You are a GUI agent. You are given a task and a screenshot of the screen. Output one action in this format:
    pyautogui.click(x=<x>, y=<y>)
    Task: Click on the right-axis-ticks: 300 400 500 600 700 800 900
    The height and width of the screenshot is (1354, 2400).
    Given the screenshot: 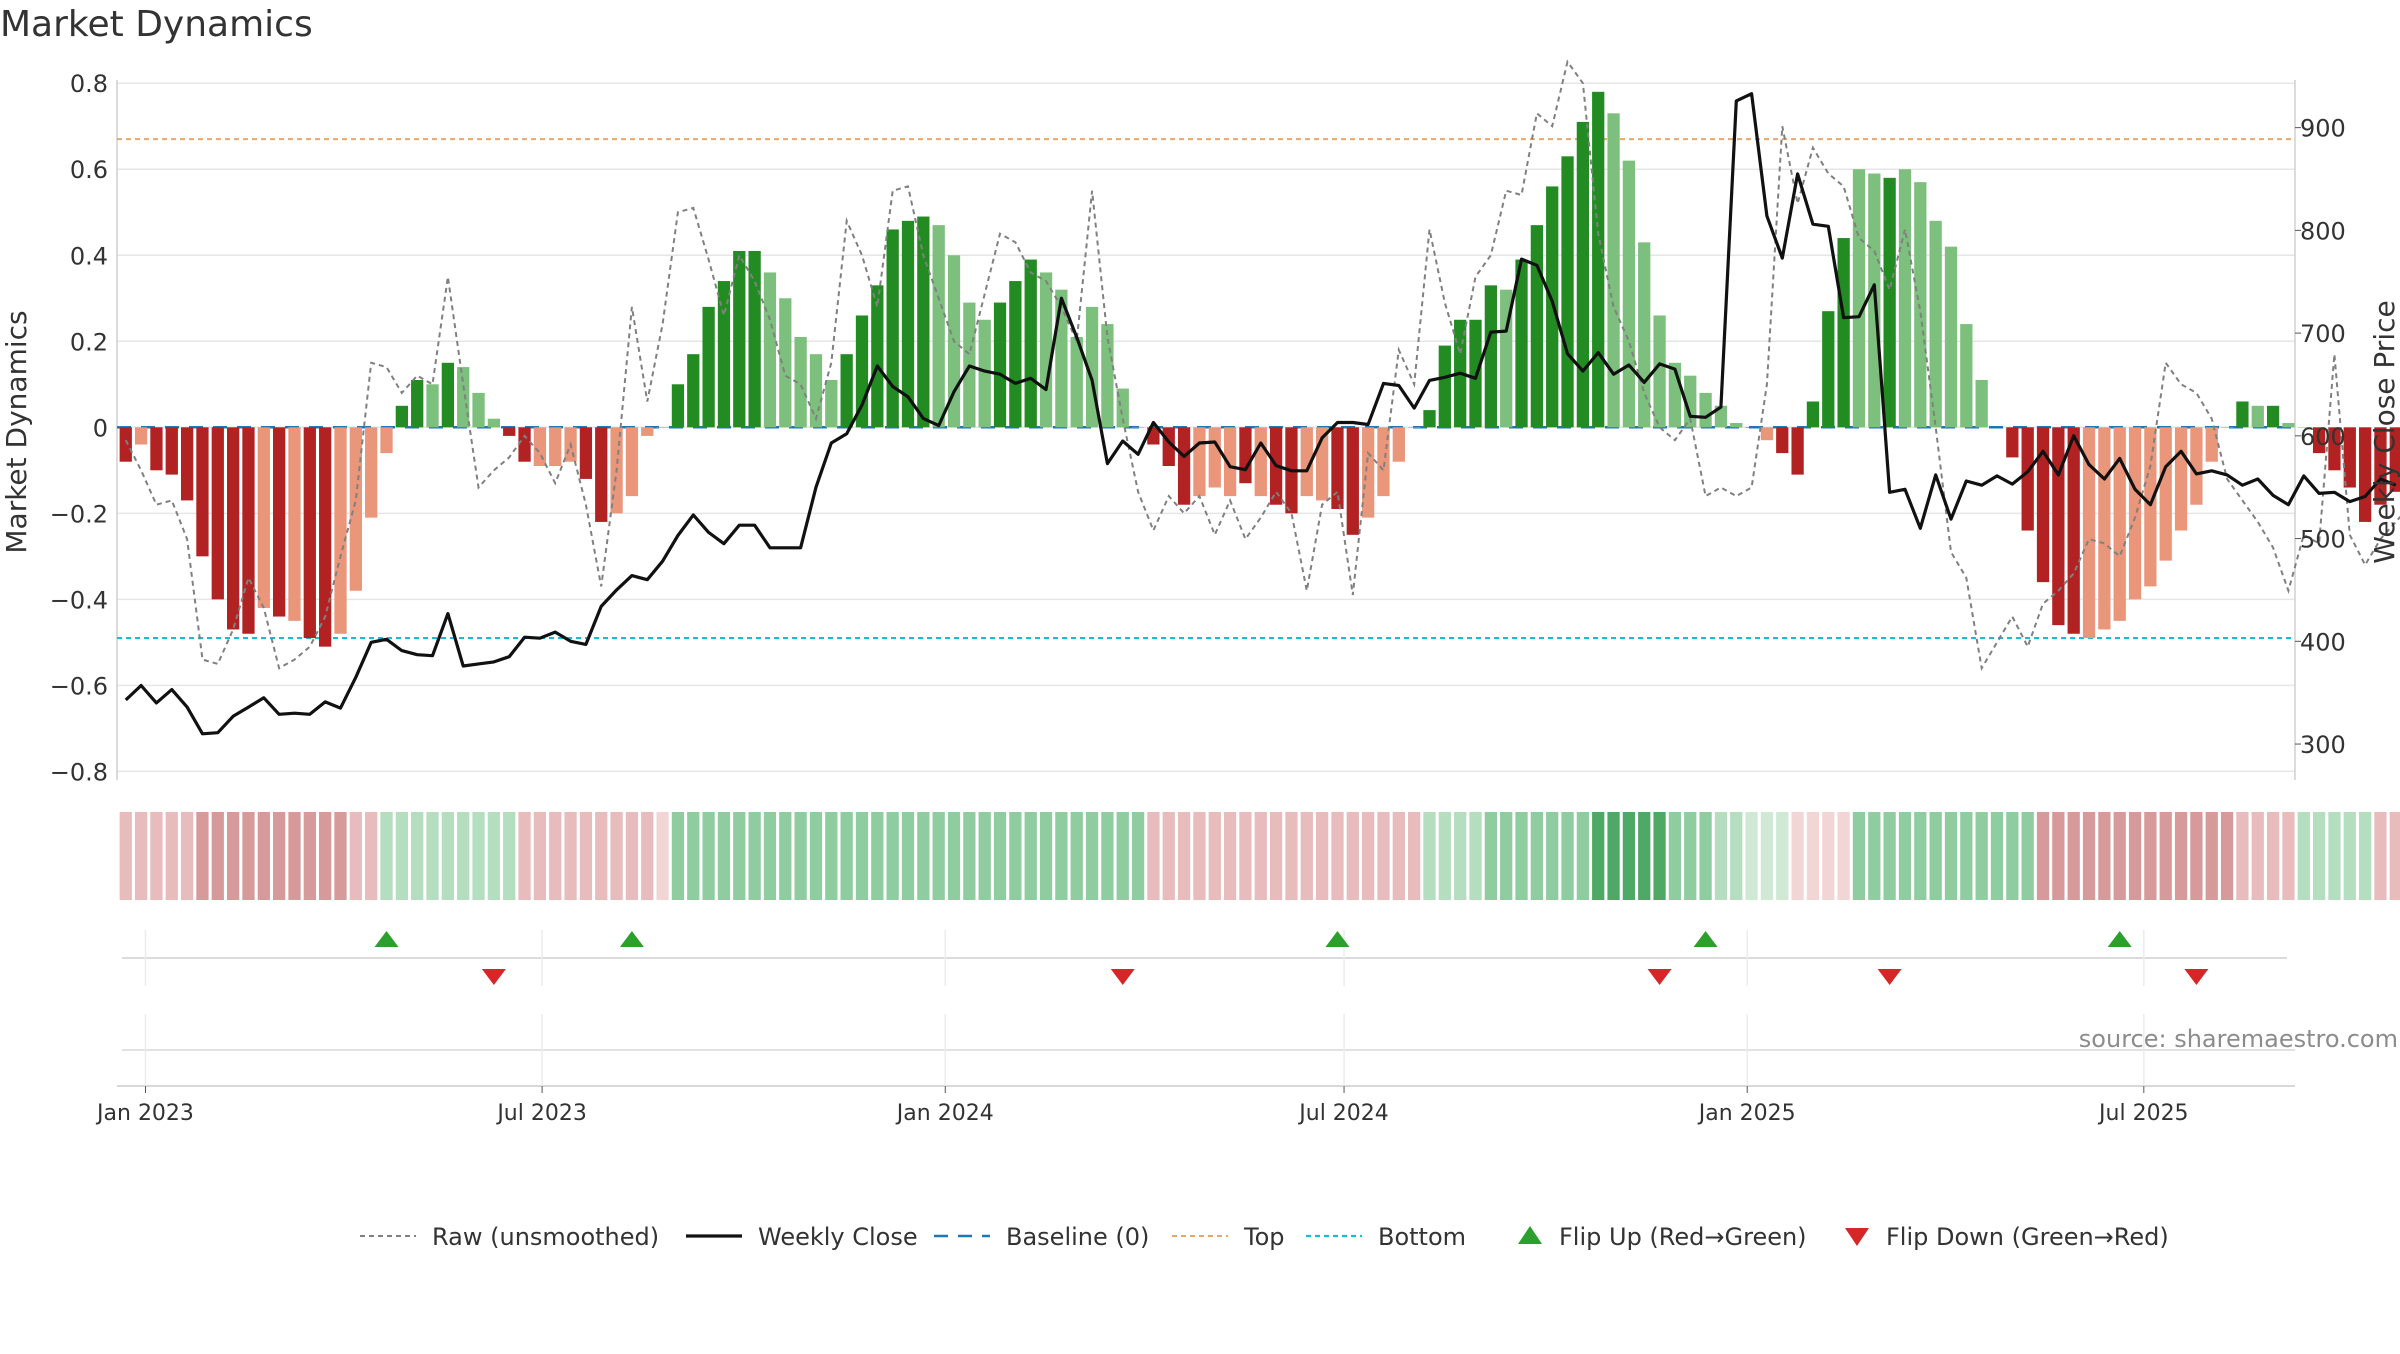 What is the action you would take?
    pyautogui.click(x=2320, y=437)
    